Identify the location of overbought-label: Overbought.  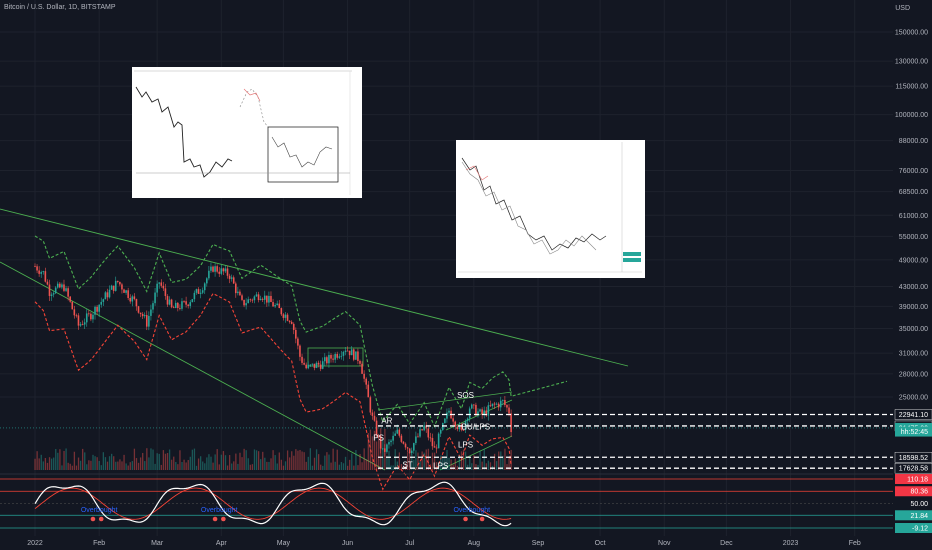
(219, 510).